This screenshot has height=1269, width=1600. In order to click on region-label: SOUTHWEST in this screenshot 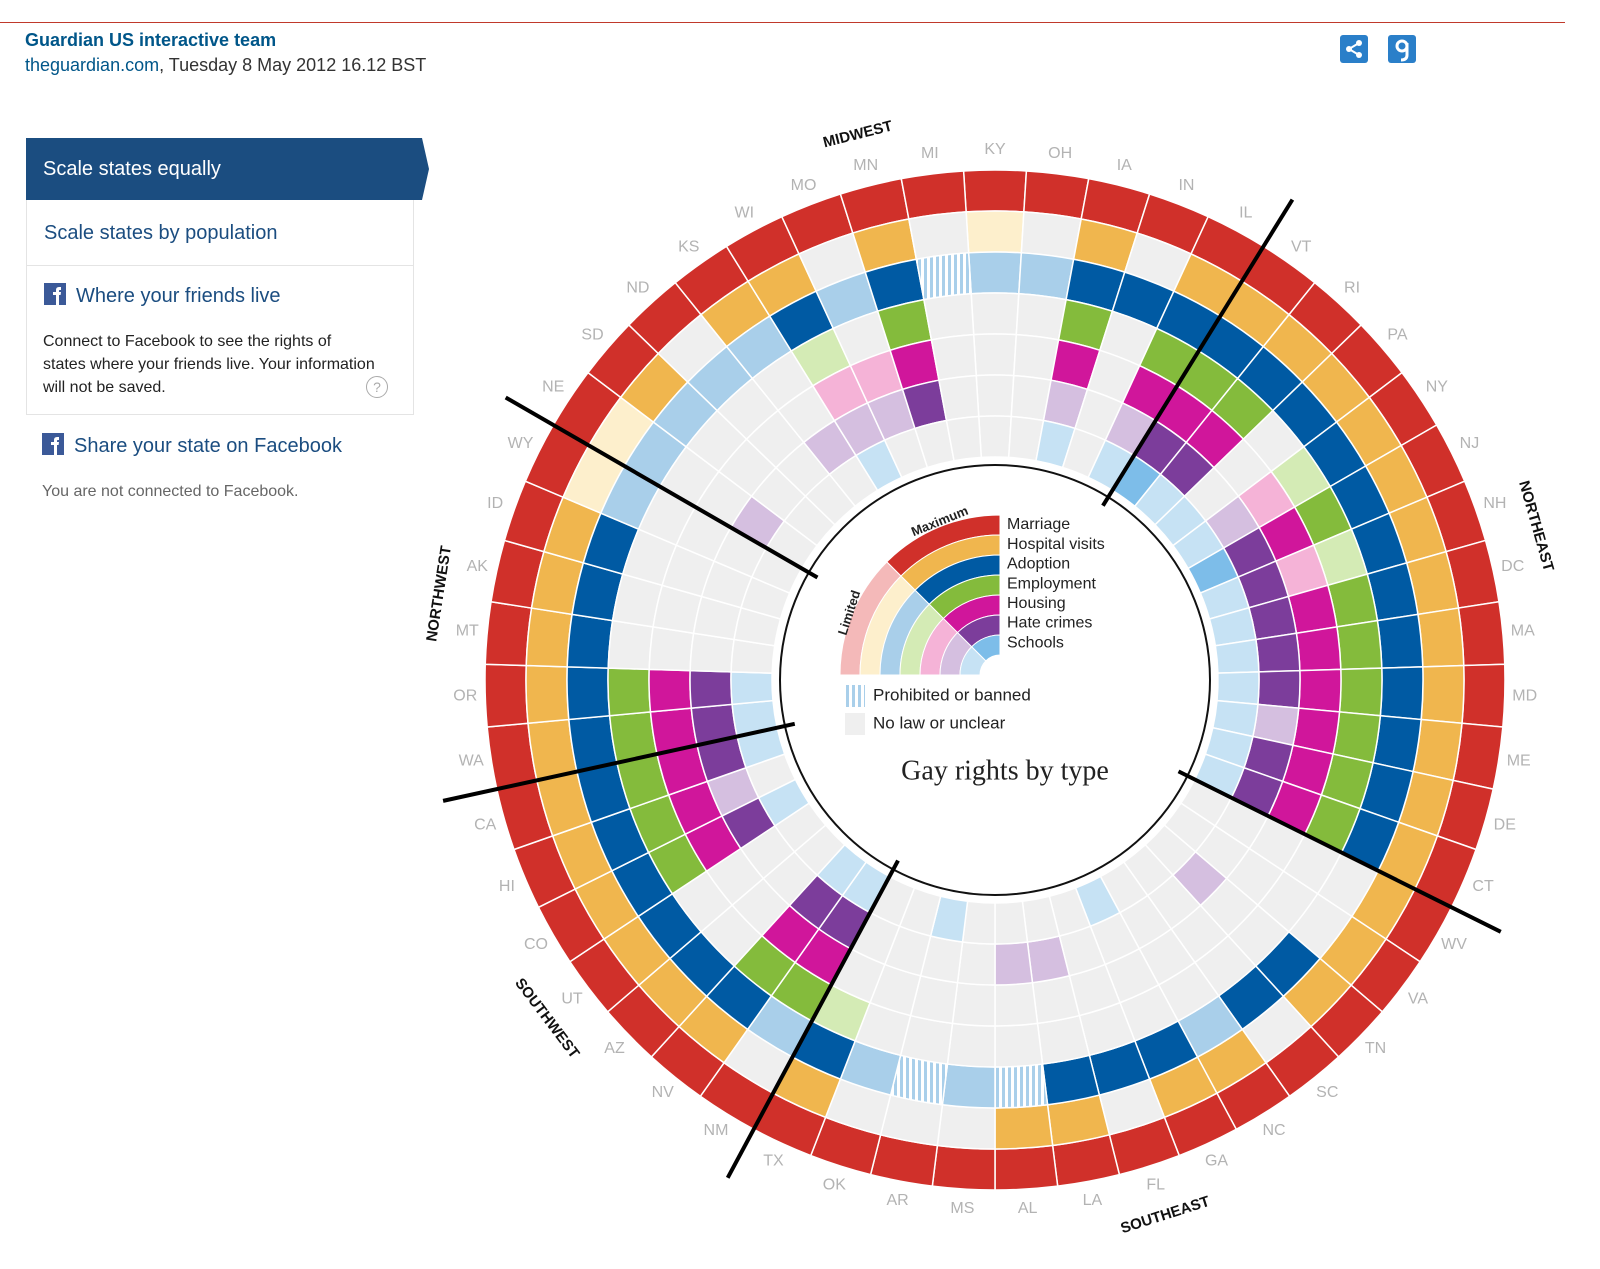, I will do `click(546, 1018)`.